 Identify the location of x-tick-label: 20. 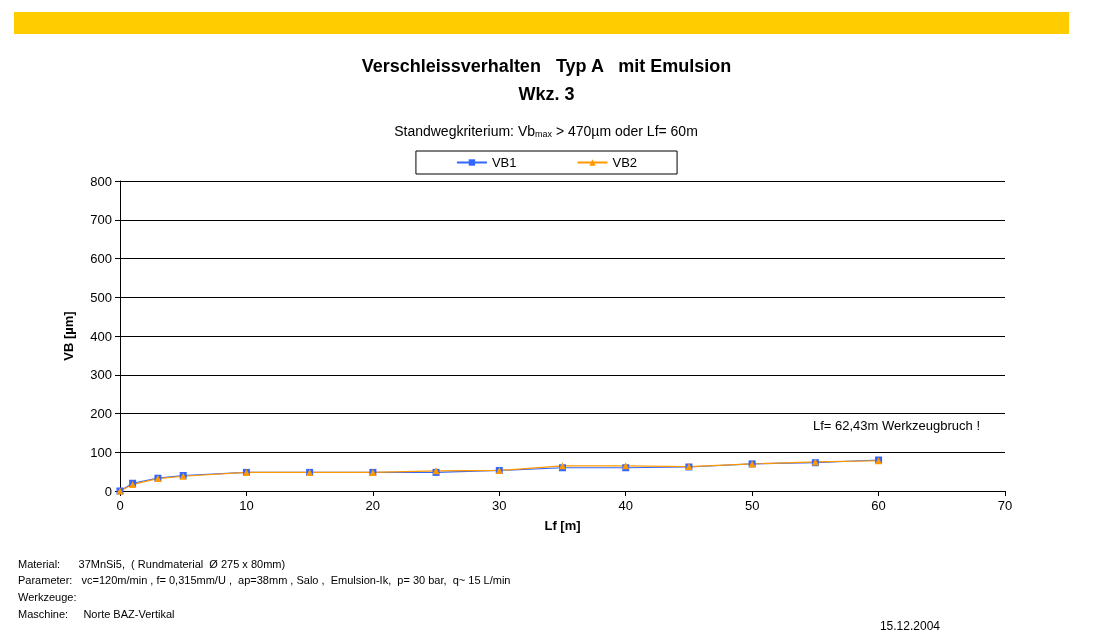
(373, 505).